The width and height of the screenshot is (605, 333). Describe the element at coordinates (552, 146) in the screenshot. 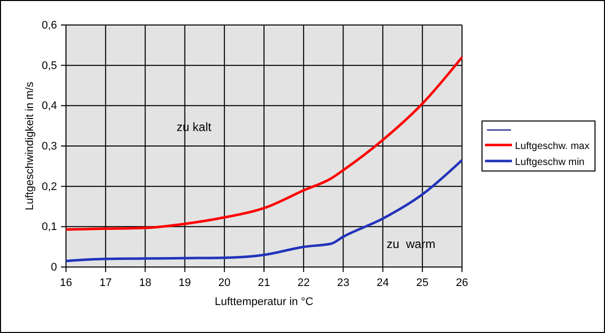

I see `legend-label: Luftgeschw. max` at that location.